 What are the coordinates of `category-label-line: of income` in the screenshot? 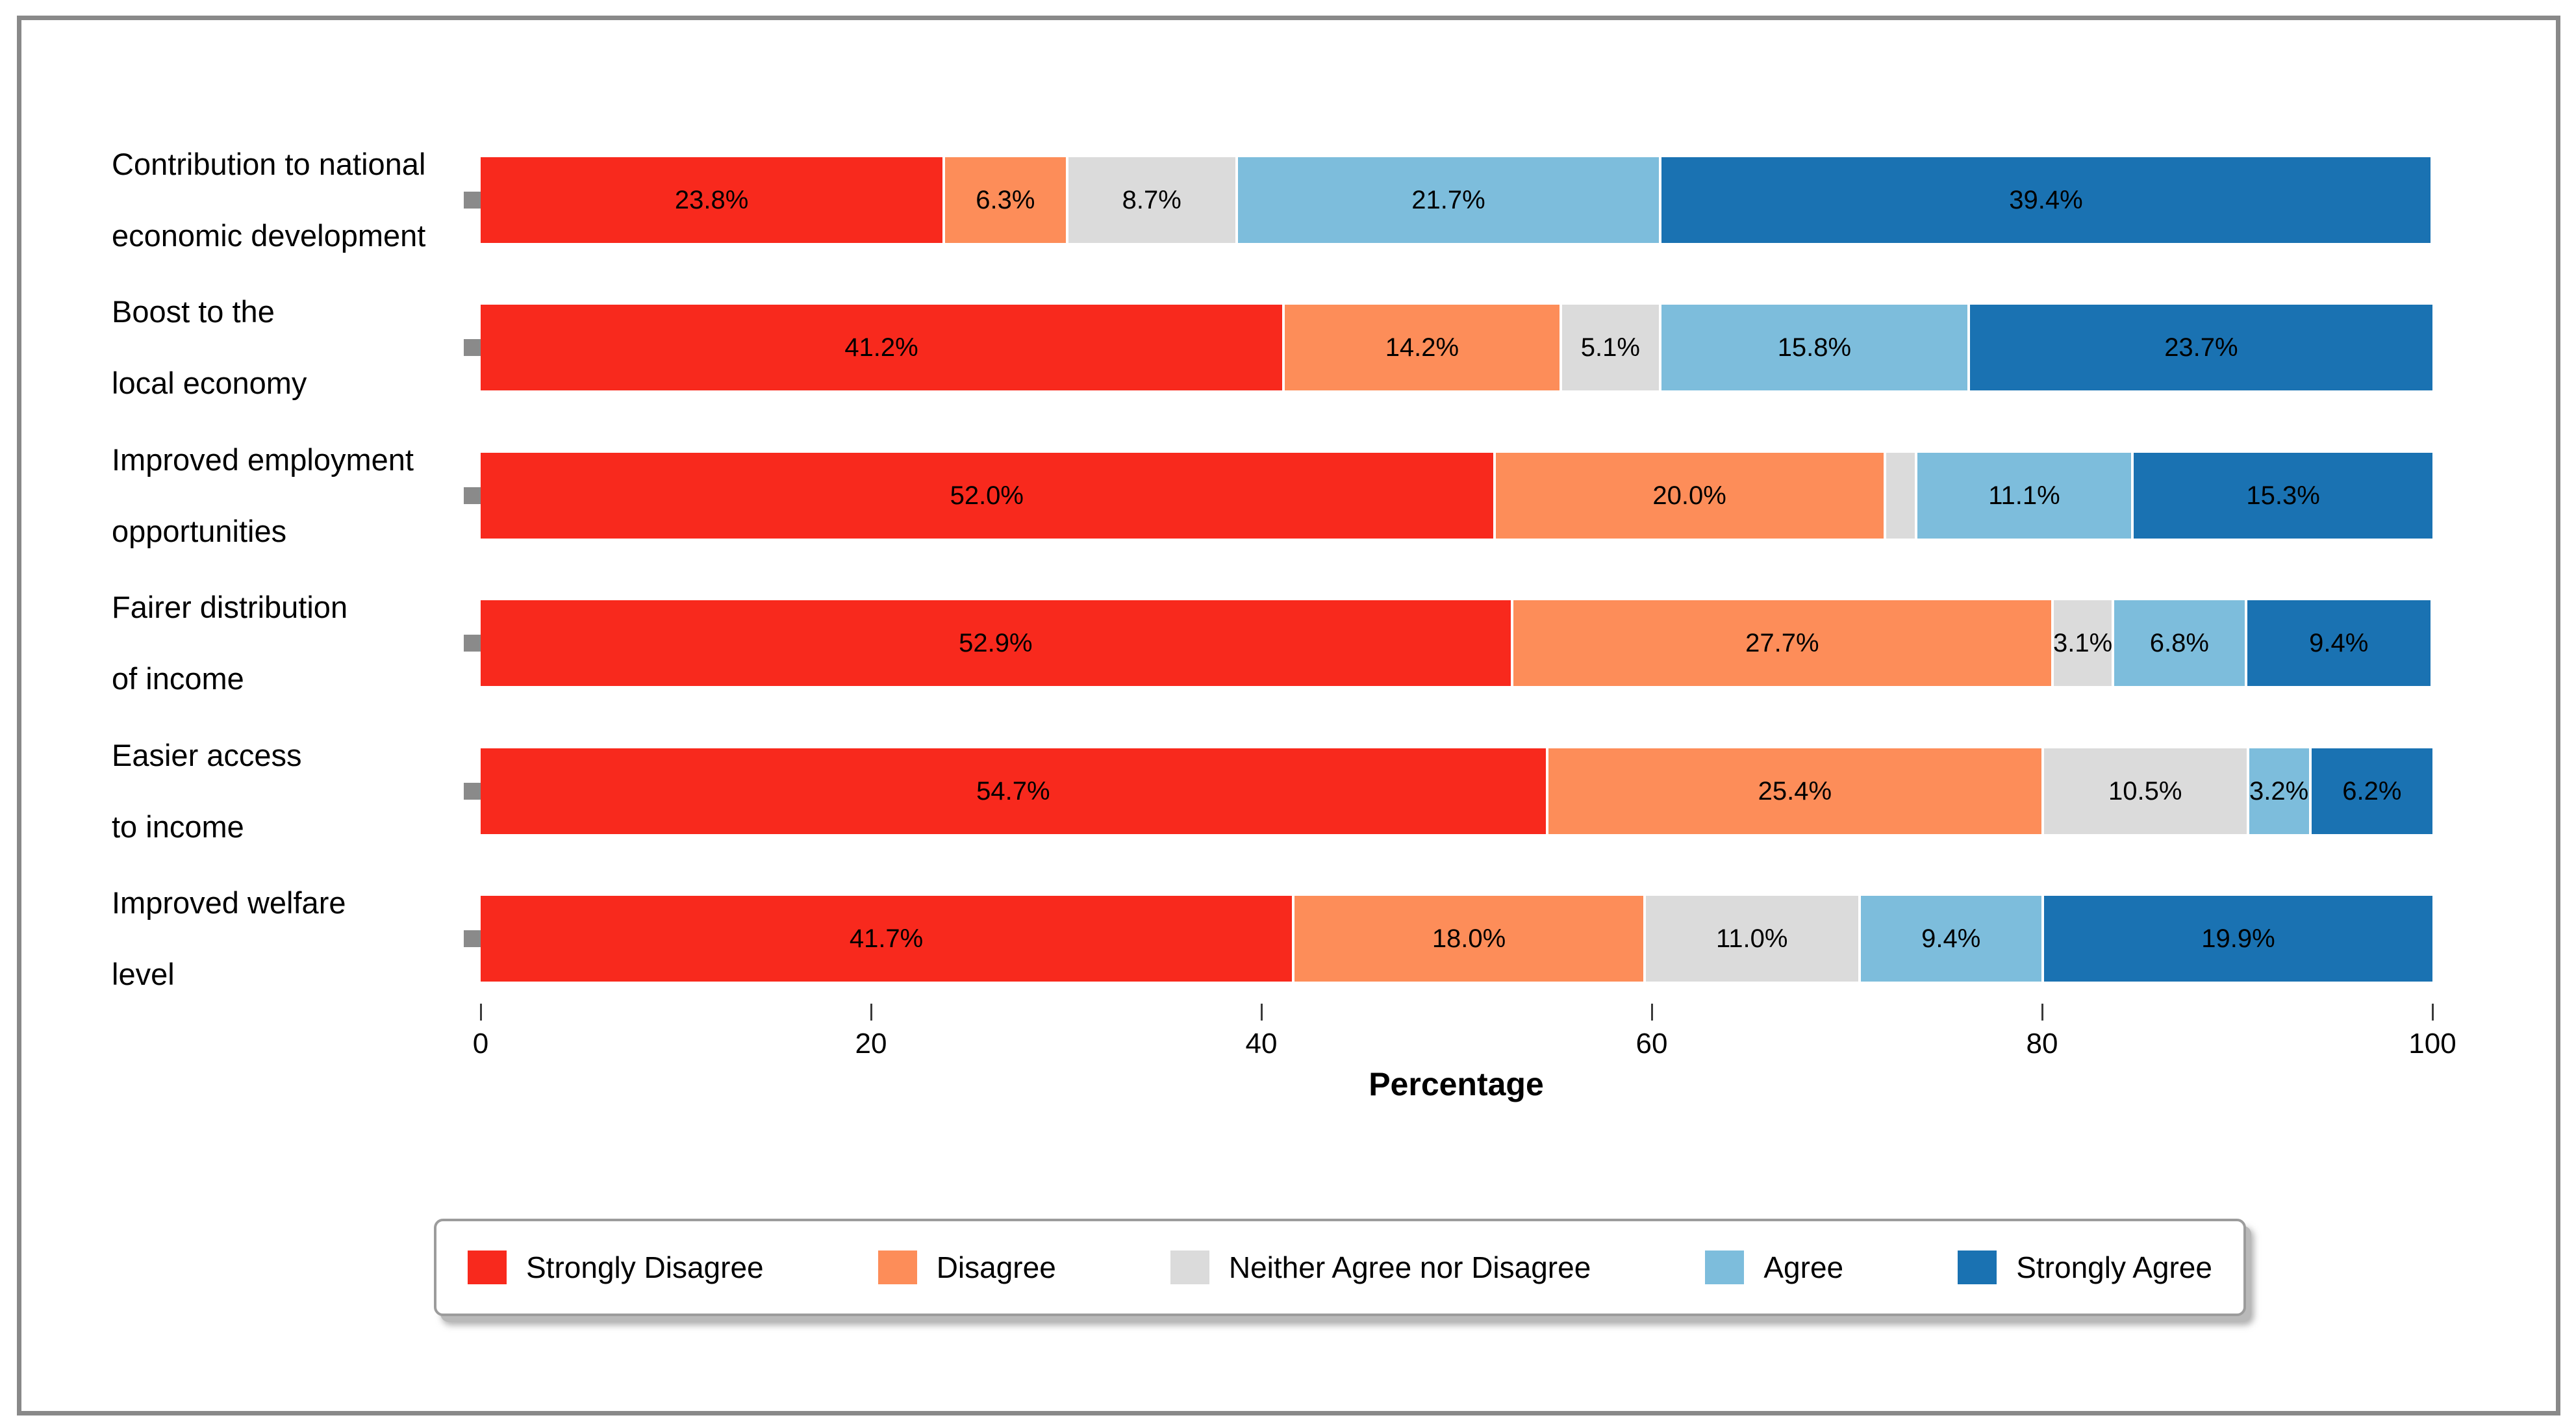 It's located at (178, 678).